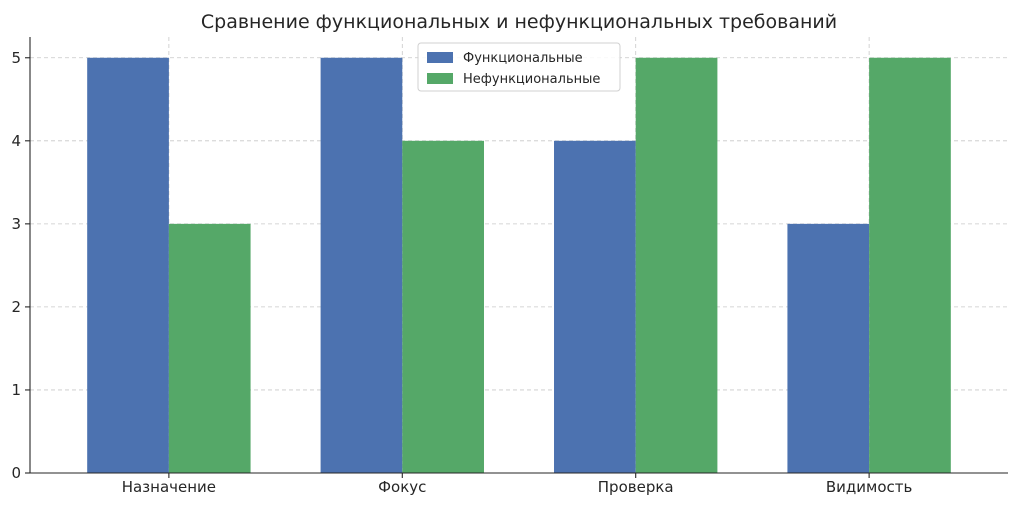  What do you see at coordinates (402, 487) in the screenshot?
I see `x-tick-label: Фокус` at bounding box center [402, 487].